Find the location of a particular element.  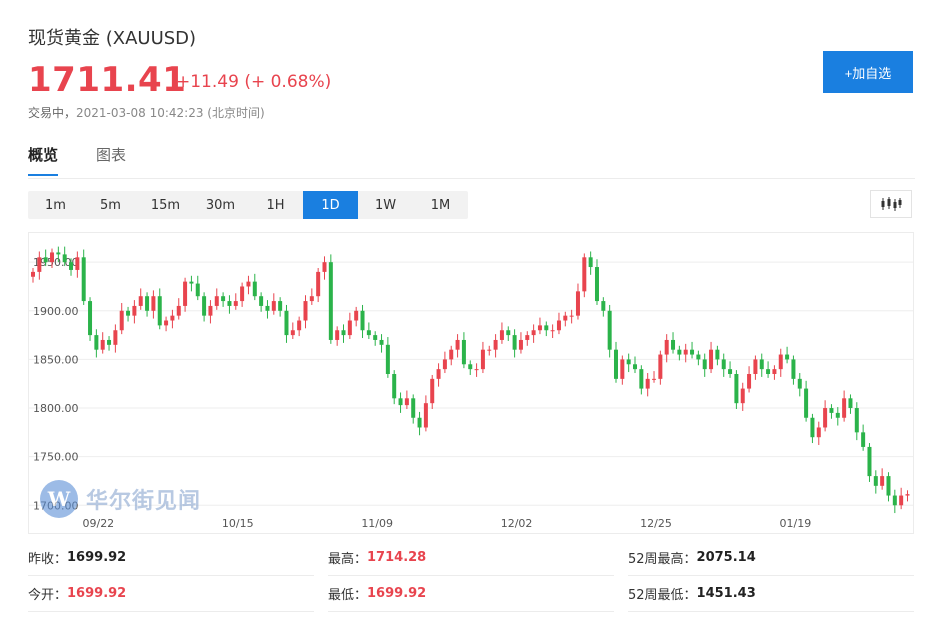

tab-overview: 概览 is located at coordinates (43, 160).